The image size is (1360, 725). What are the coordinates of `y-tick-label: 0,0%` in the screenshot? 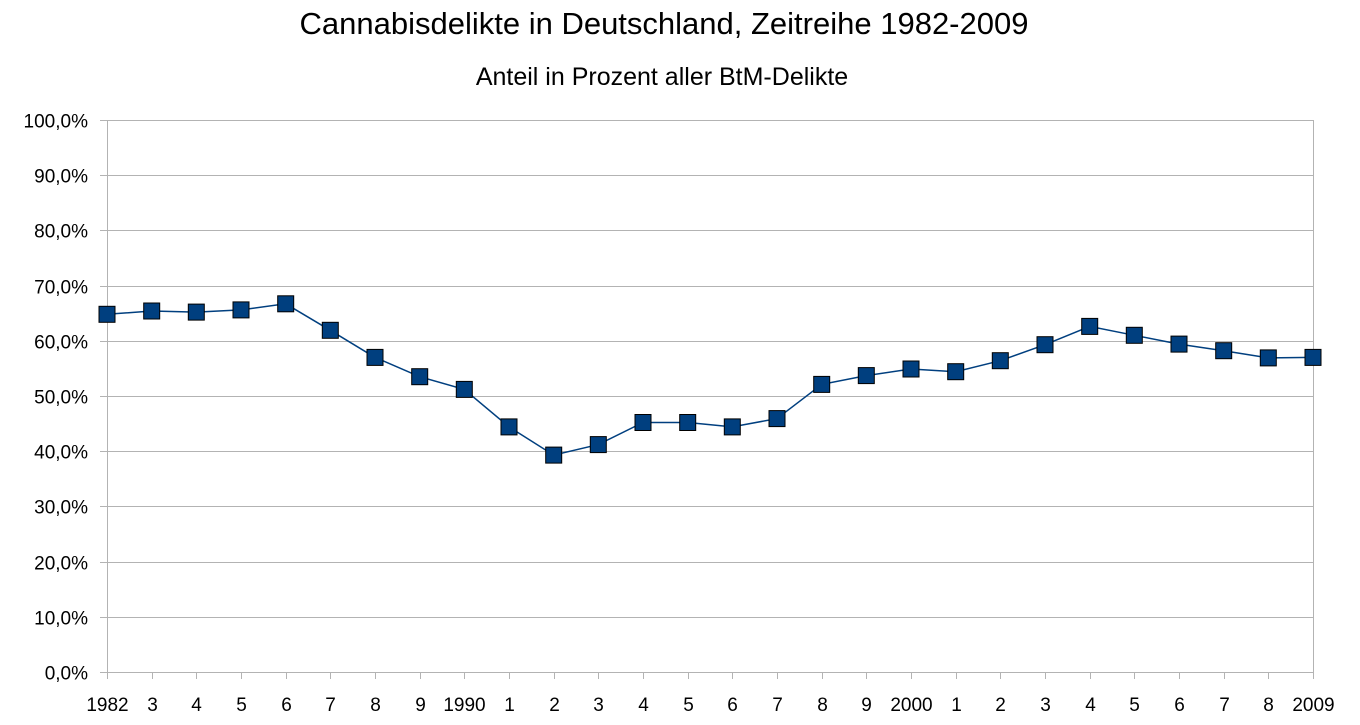 It's located at (66, 674).